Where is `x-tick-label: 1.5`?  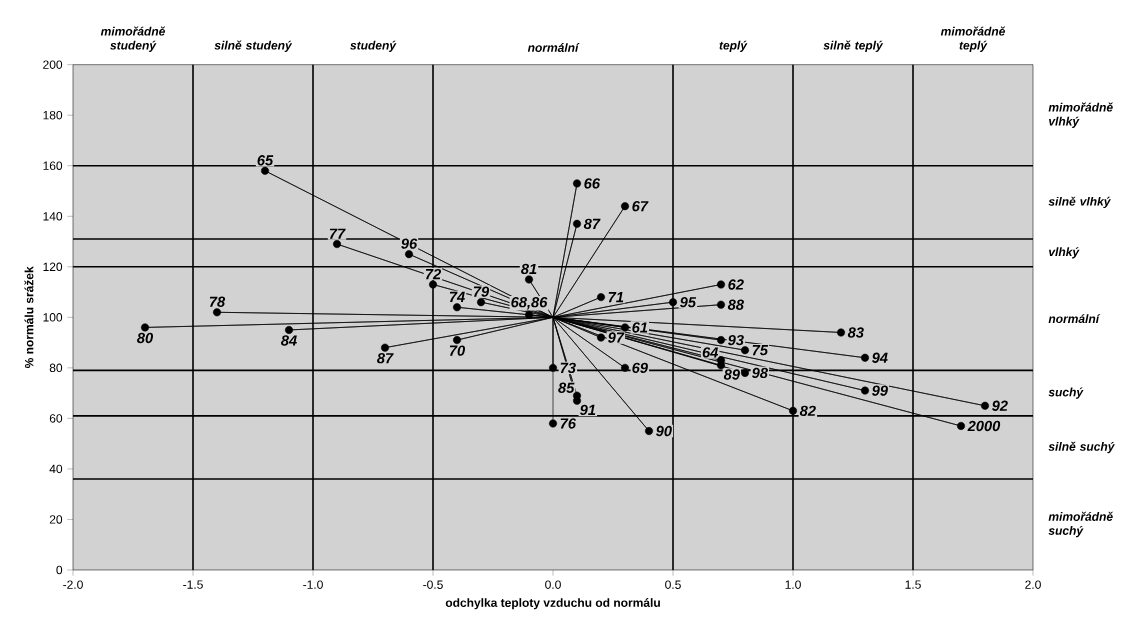 x-tick-label: 1.5 is located at coordinates (913, 584).